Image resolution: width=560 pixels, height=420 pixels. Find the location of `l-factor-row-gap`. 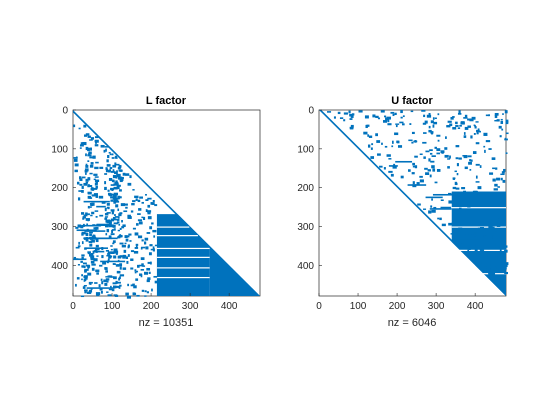

l-factor-row-gap is located at coordinates (177, 236).